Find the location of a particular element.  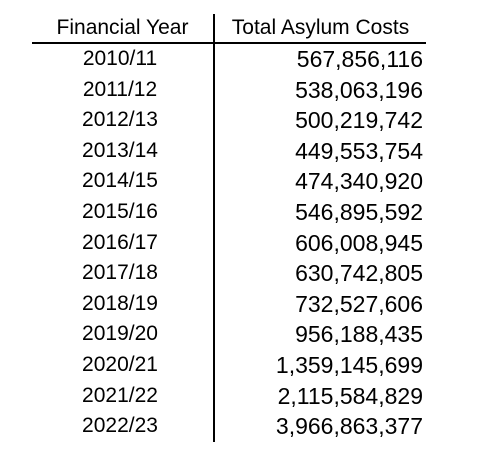

financial-year-cell: 2011/12 is located at coordinates (120, 89).